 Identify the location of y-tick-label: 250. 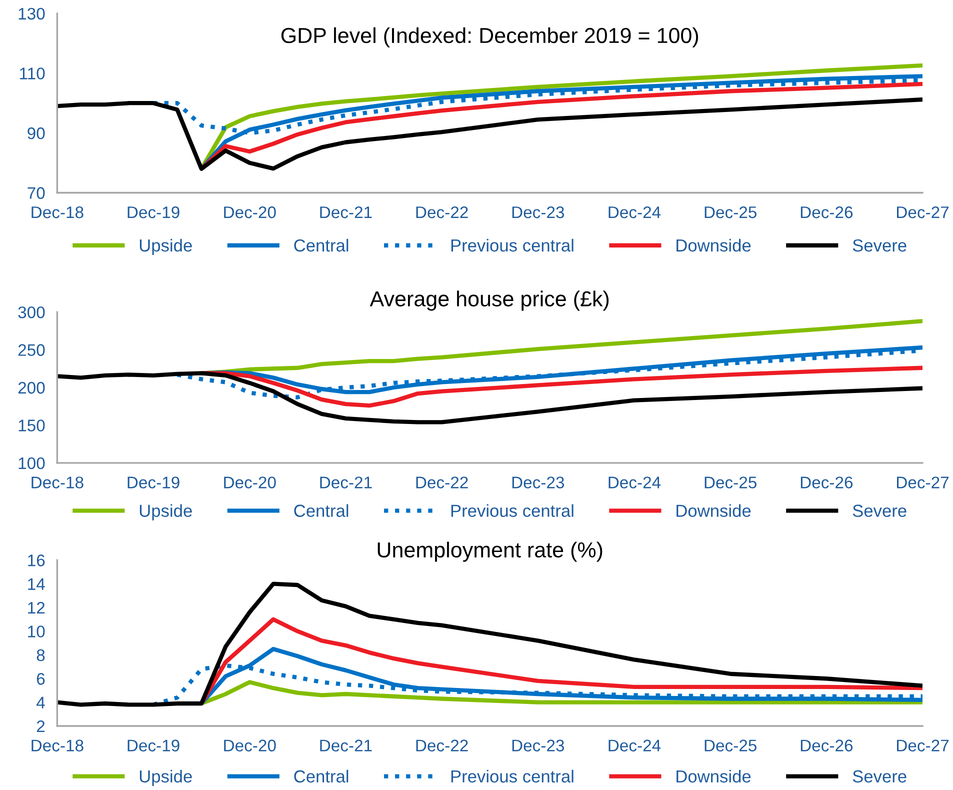
(31, 350).